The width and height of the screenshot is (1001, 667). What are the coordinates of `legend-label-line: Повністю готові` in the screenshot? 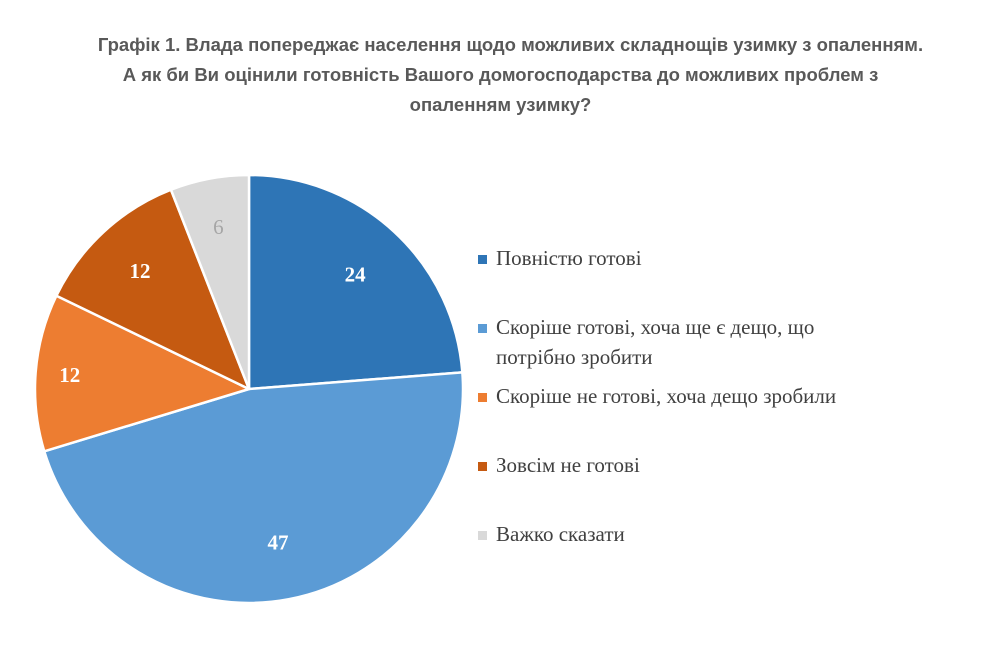 It's located at (569, 258).